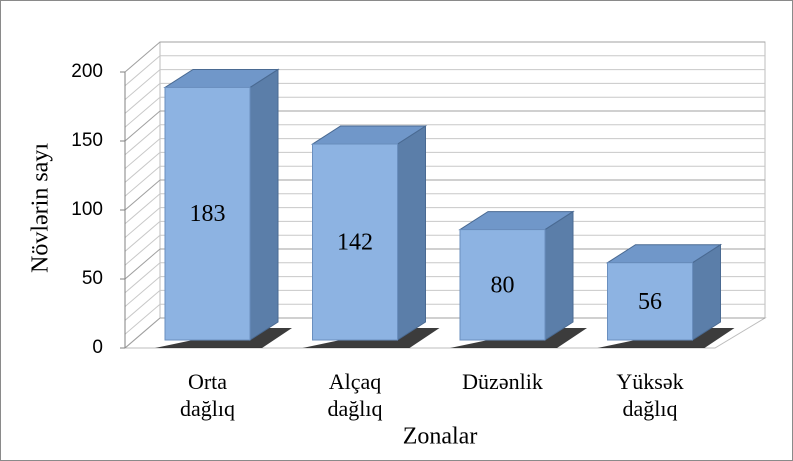 Image resolution: width=793 pixels, height=461 pixels. What do you see at coordinates (97, 347) in the screenshot?
I see `y-tick-label: 0` at bounding box center [97, 347].